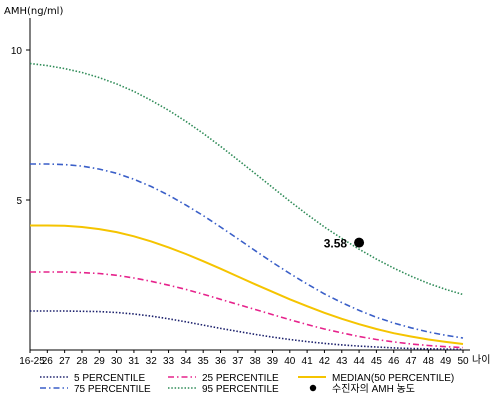  I want to click on x-tick-label: 47, so click(411, 361).